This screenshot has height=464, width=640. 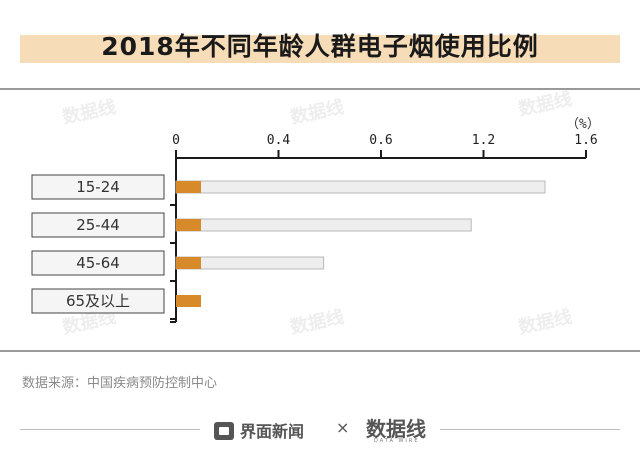 What do you see at coordinates (396, 429) in the screenshot?
I see `partner-logo: 数据线` at bounding box center [396, 429].